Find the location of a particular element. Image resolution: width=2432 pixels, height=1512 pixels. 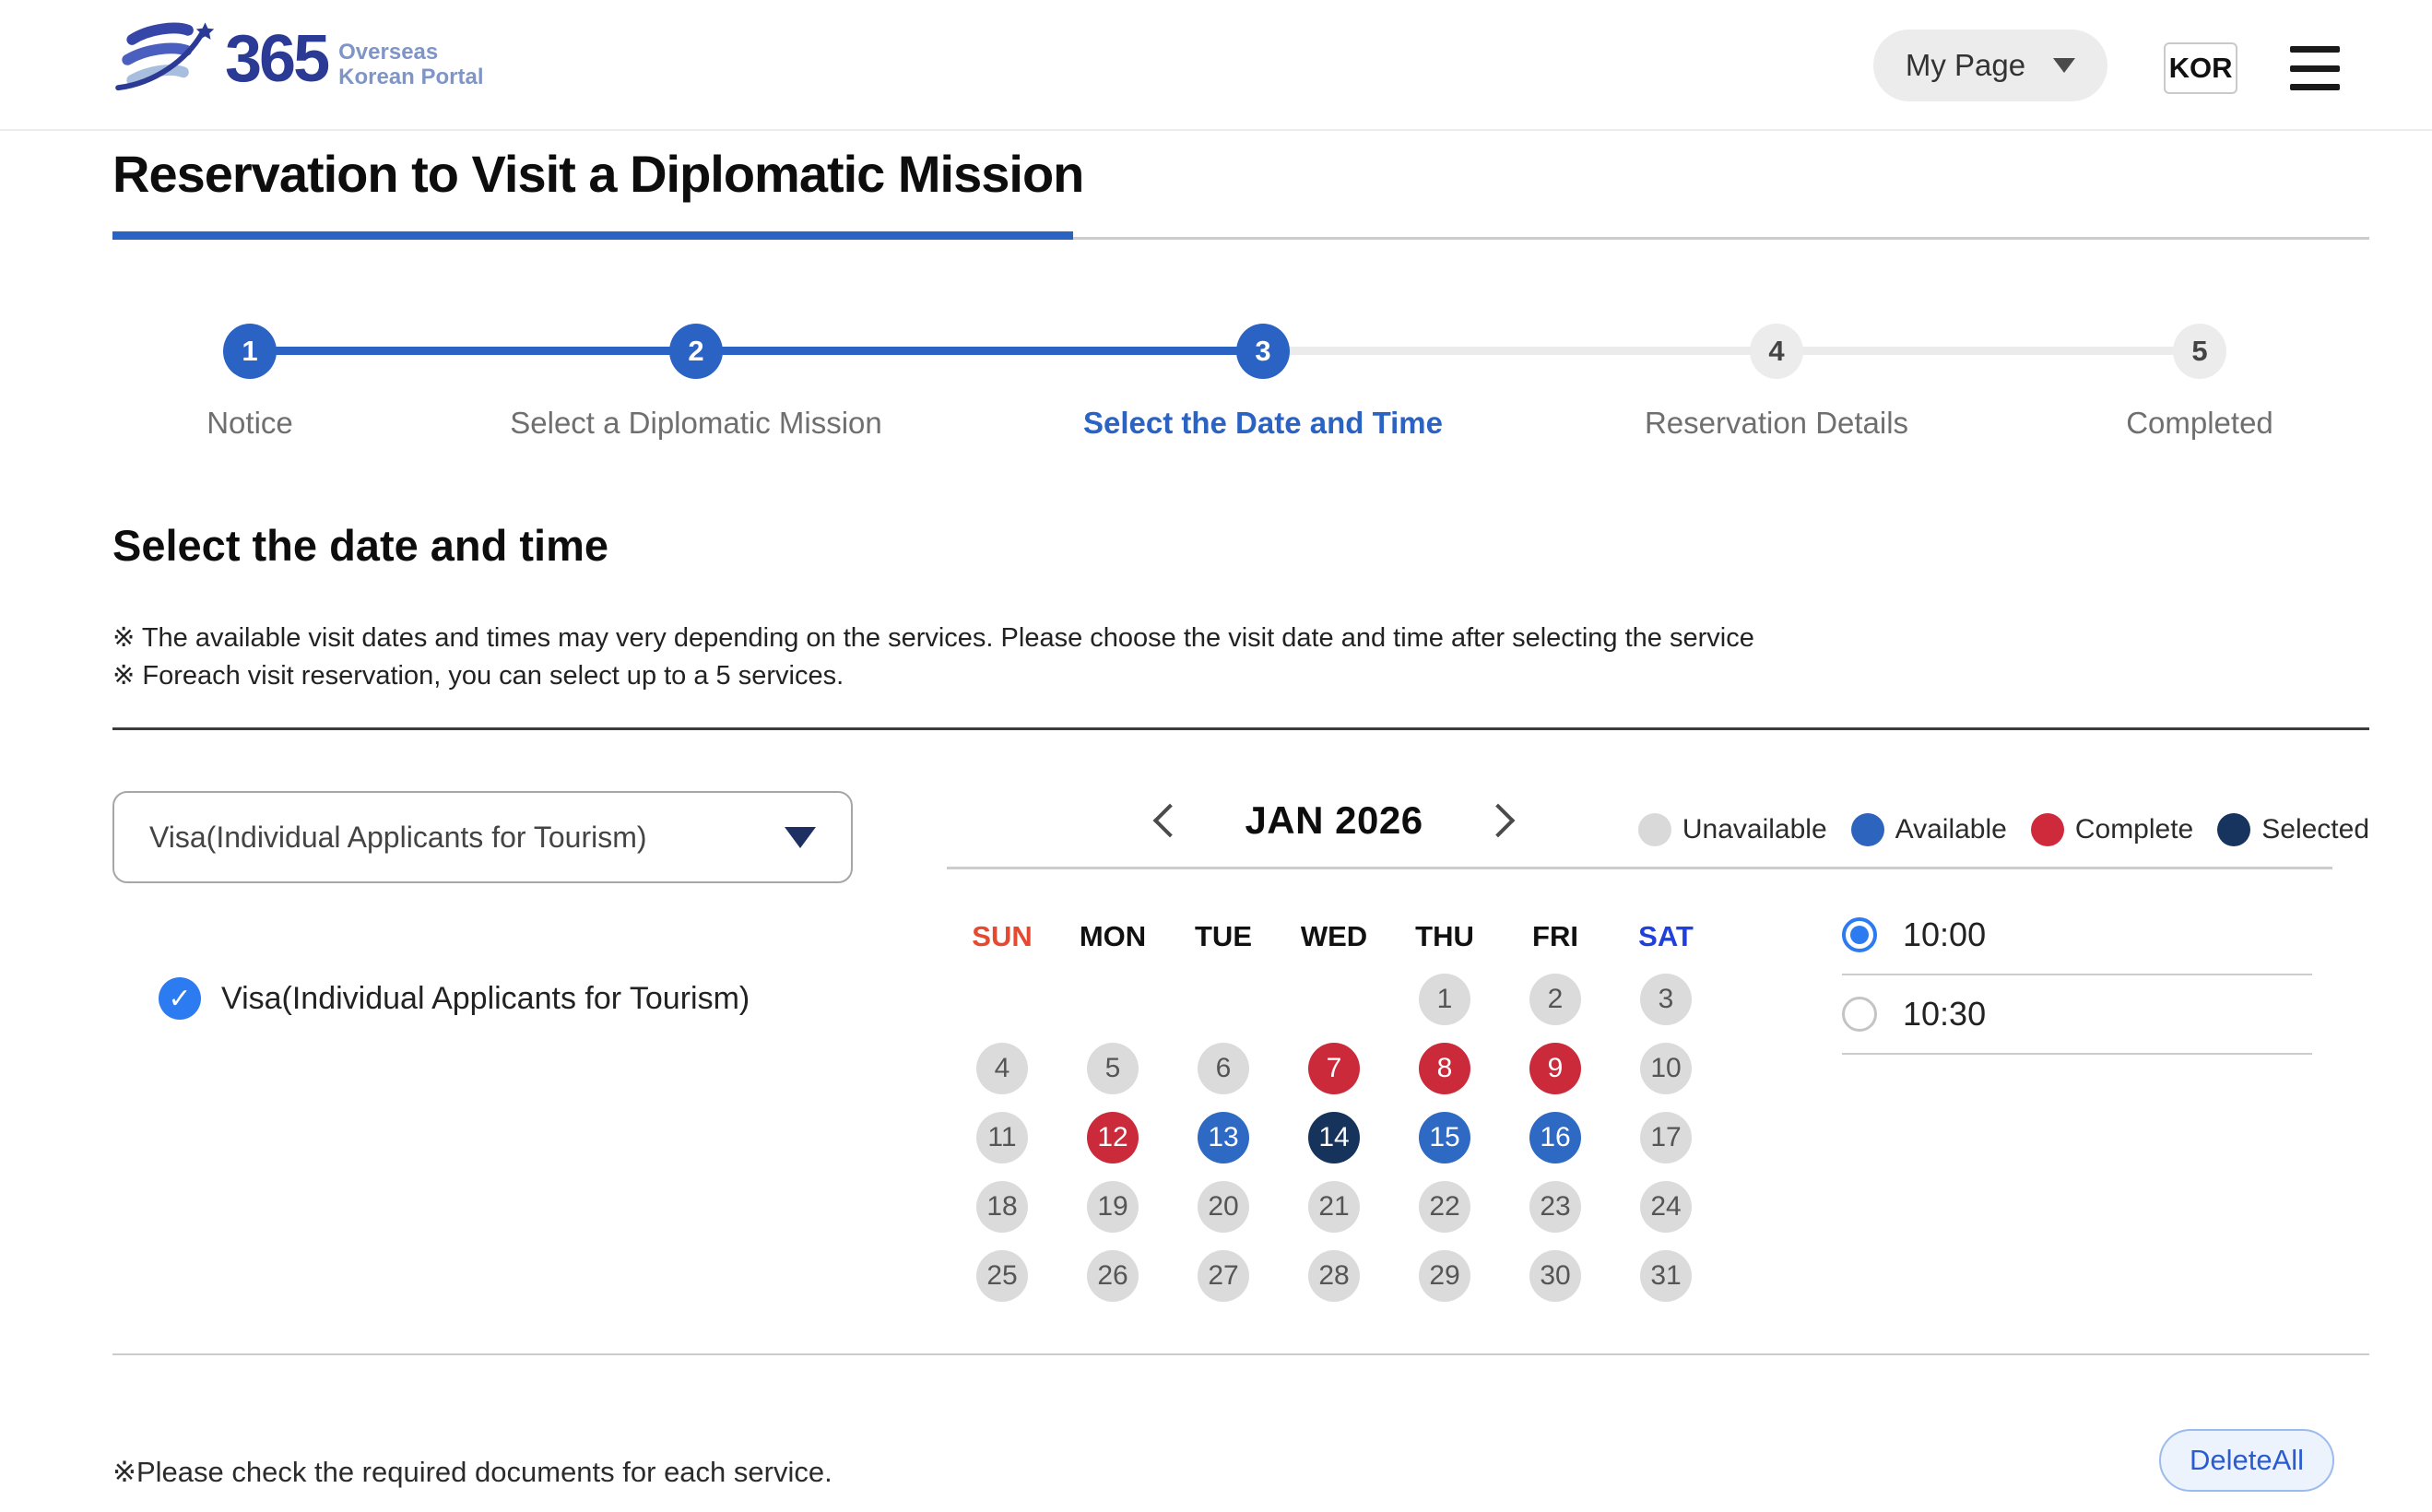

calendar-day-cell: 7 is located at coordinates (1334, 1068).